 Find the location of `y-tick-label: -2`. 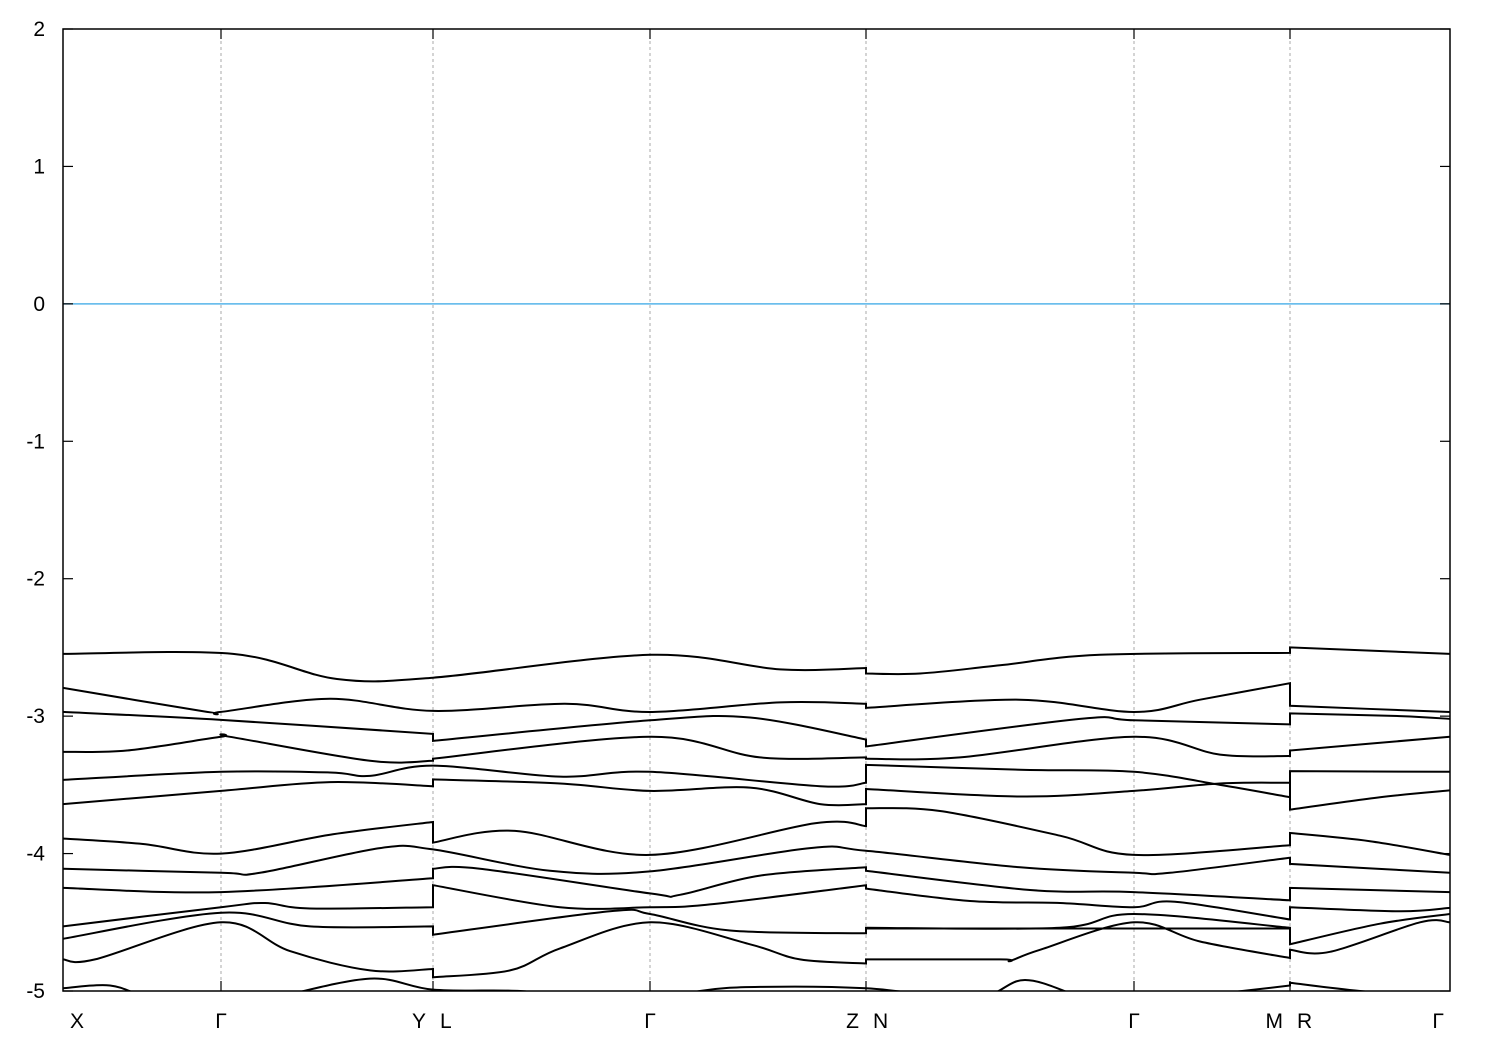

y-tick-label: -2 is located at coordinates (35, 579).